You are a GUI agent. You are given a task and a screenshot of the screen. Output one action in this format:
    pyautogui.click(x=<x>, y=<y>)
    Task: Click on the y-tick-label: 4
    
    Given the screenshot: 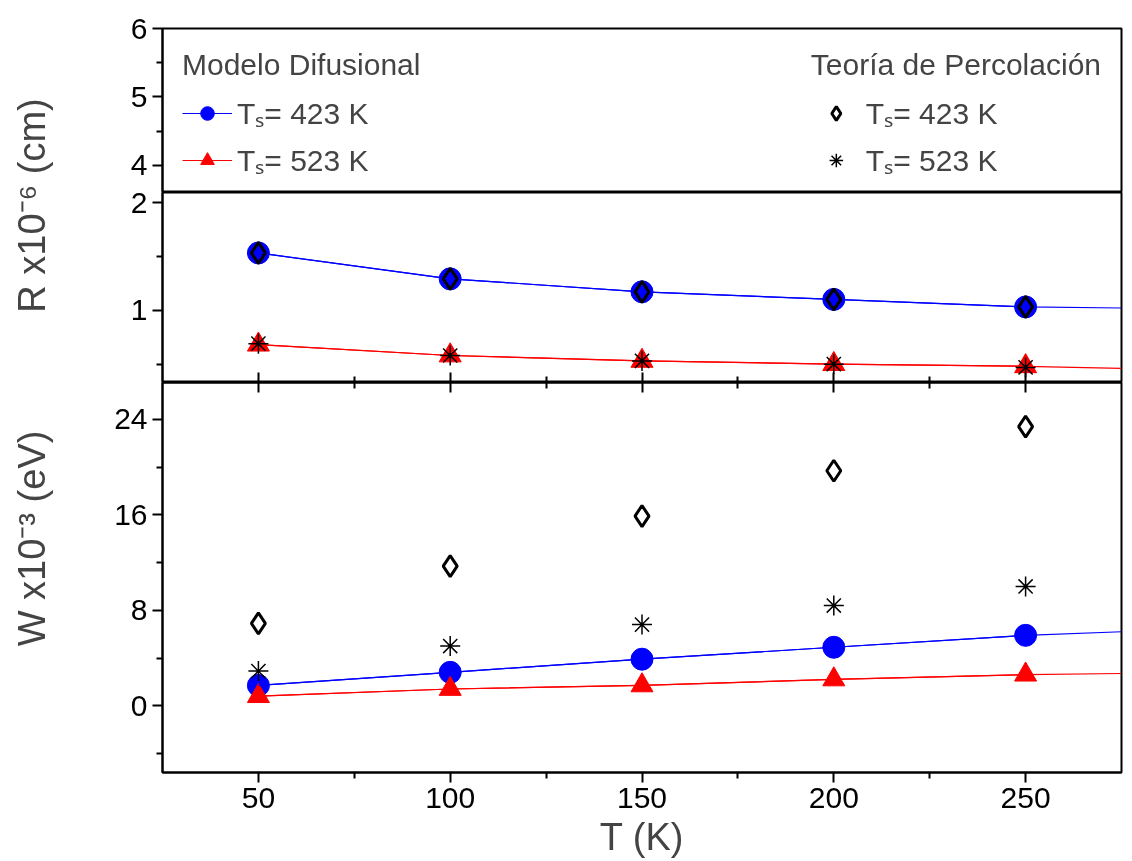 What is the action you would take?
    pyautogui.click(x=139, y=165)
    